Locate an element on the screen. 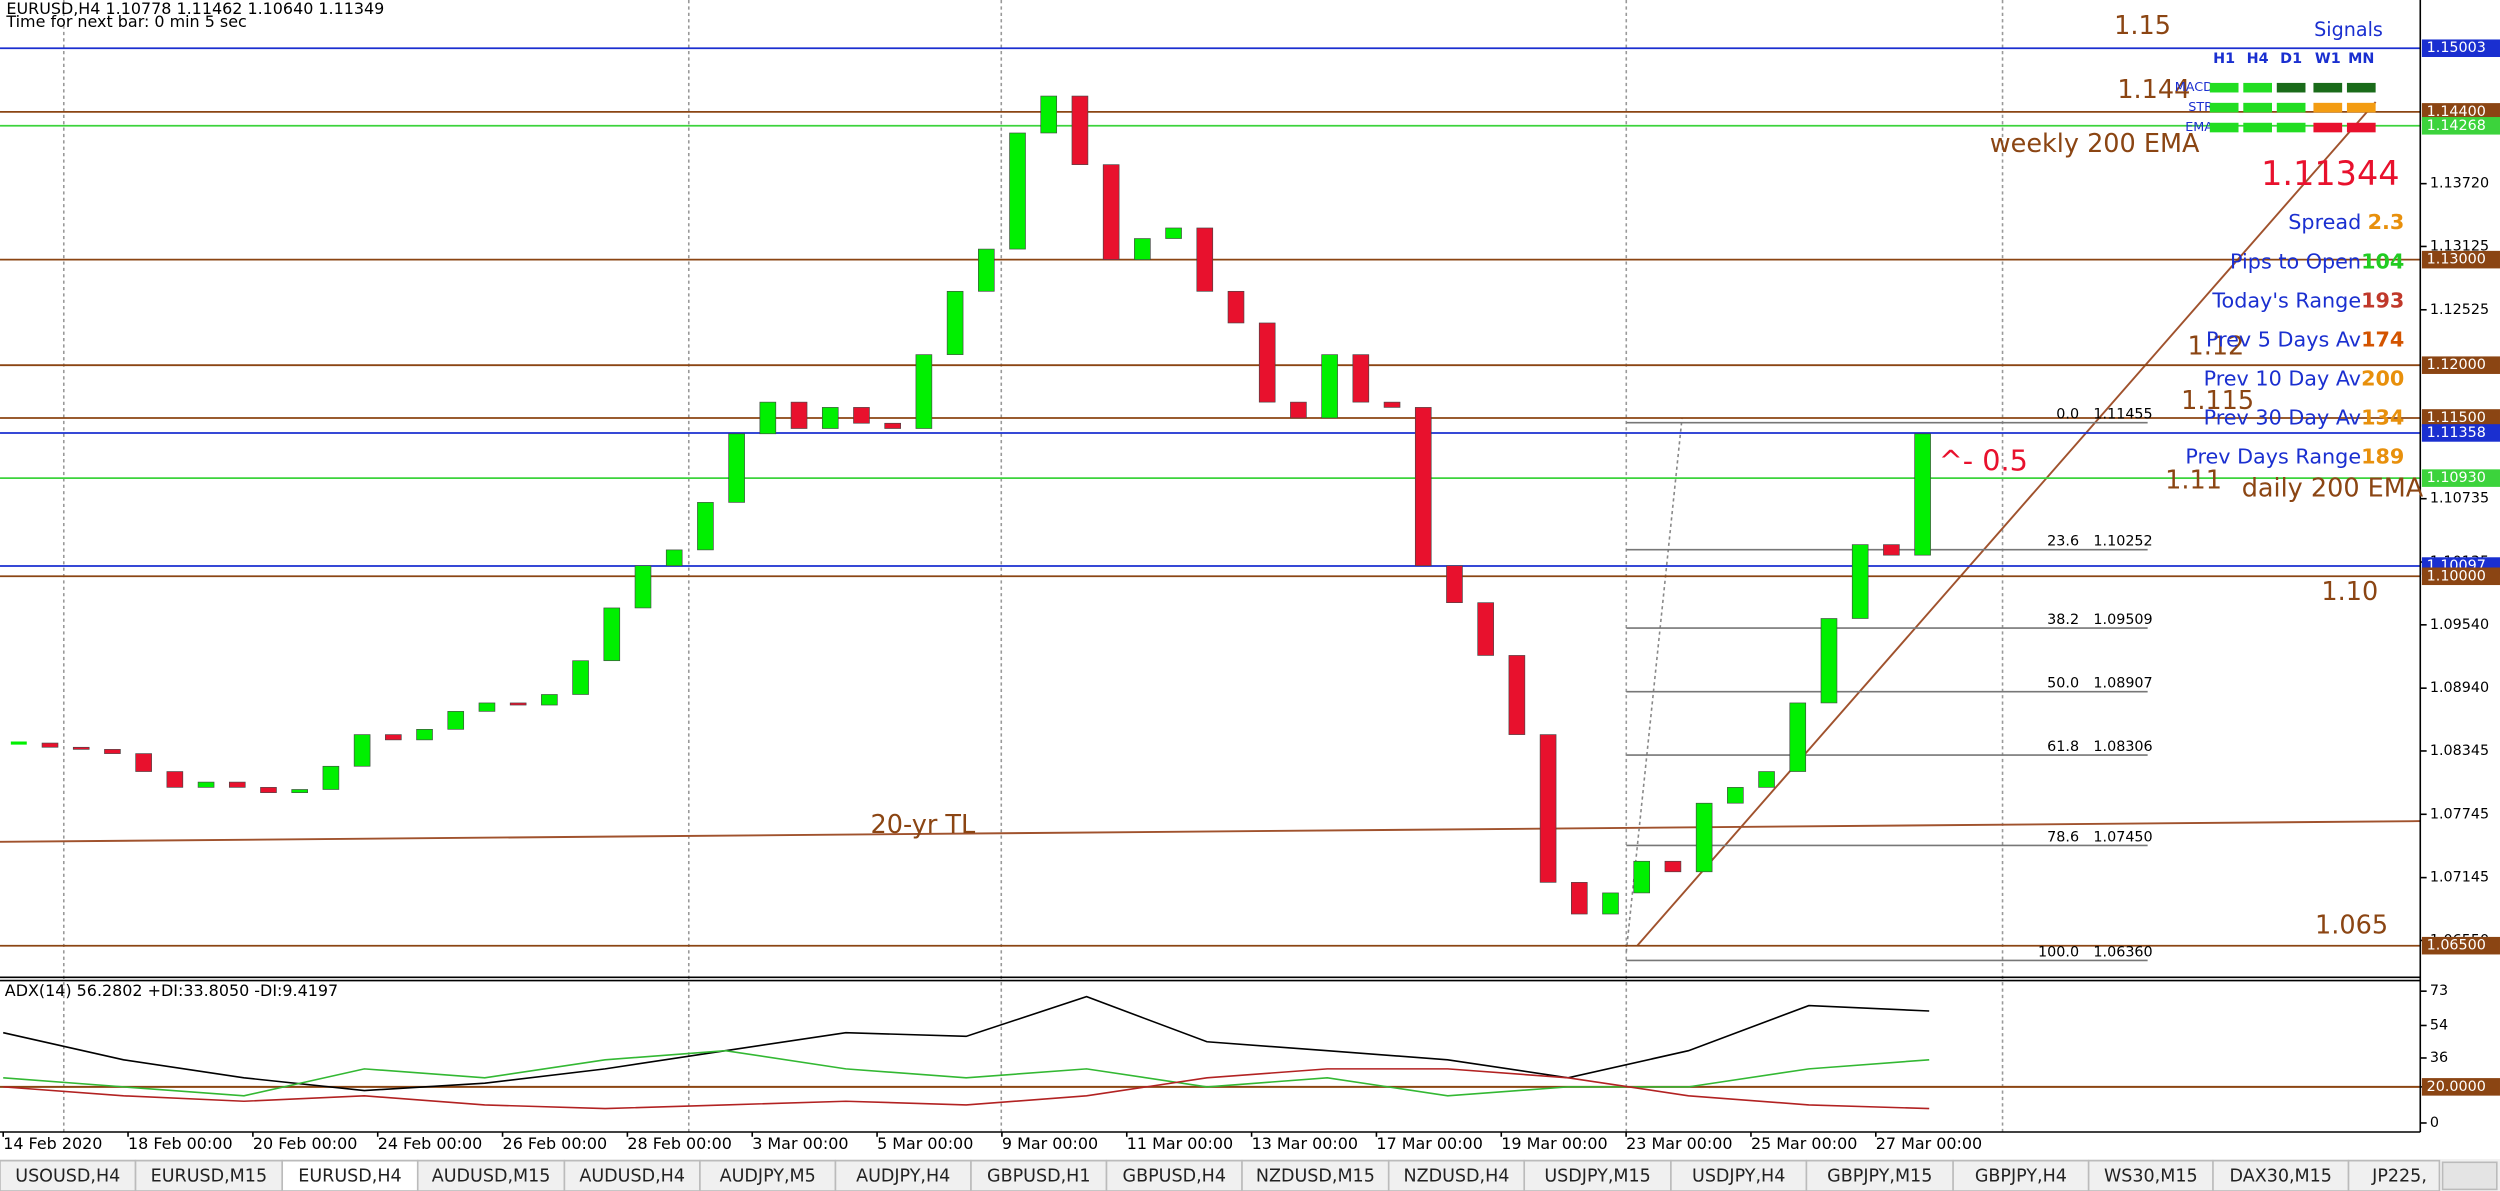  tab: EURUSD,H4 is located at coordinates (350, 1175).